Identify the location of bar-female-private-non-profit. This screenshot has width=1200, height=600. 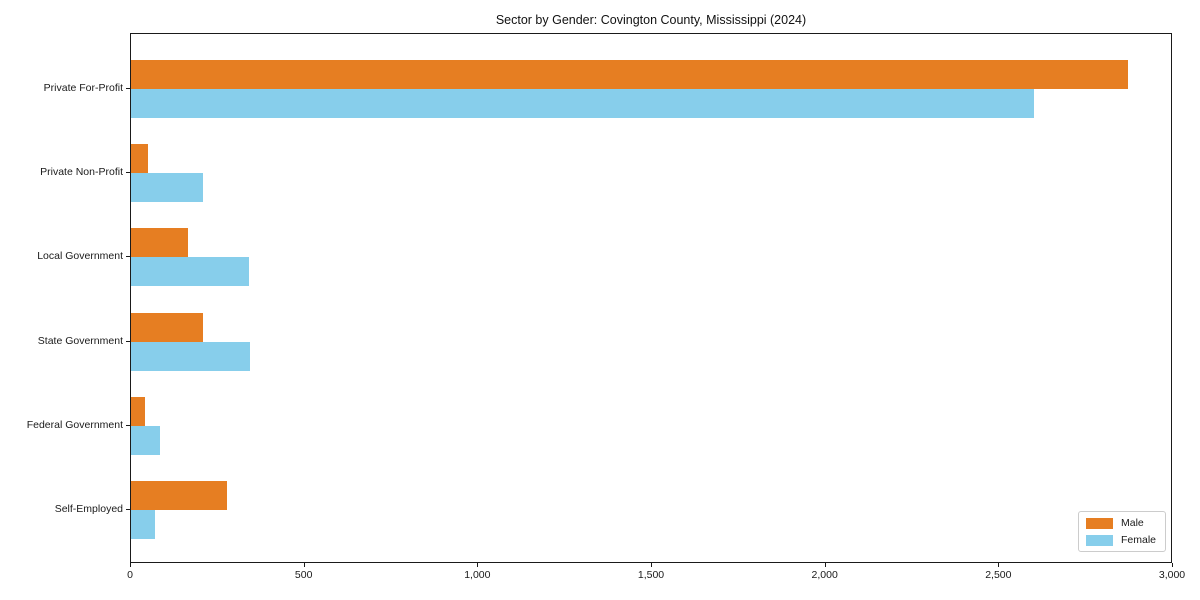
(167, 188).